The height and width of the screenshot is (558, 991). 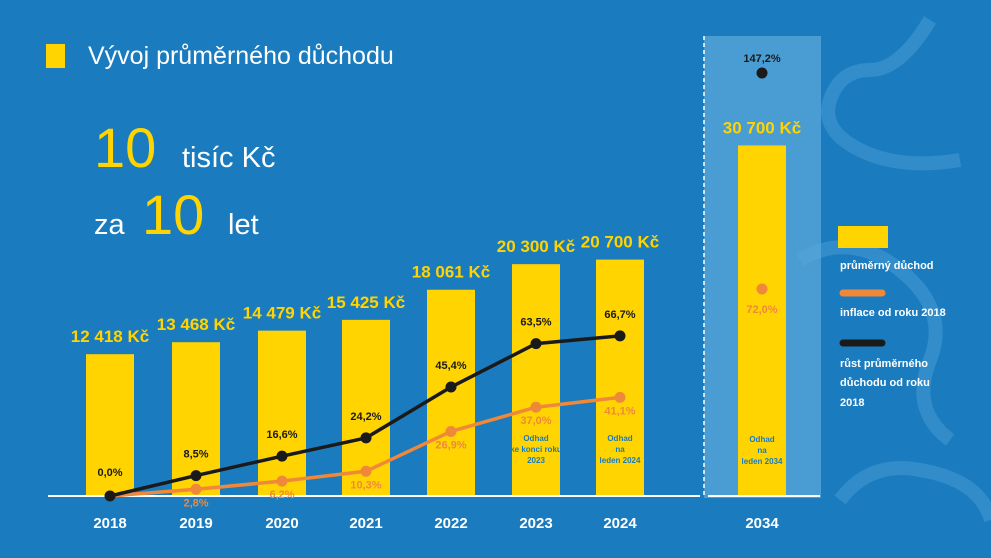 What do you see at coordinates (536, 460) in the screenshot?
I see `annotation-2023-line-3: 2023` at bounding box center [536, 460].